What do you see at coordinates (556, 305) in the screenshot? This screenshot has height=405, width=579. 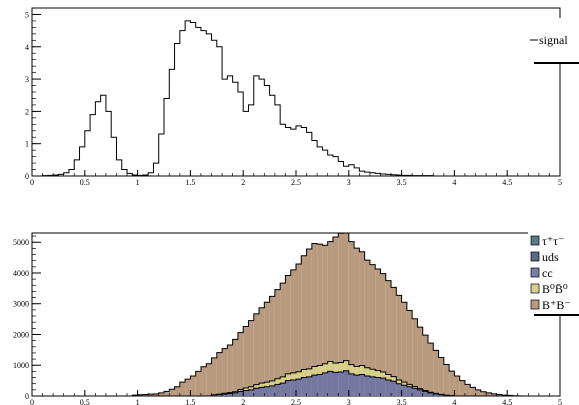 I see `bottom-legend-label: B⁺B⁻` at bounding box center [556, 305].